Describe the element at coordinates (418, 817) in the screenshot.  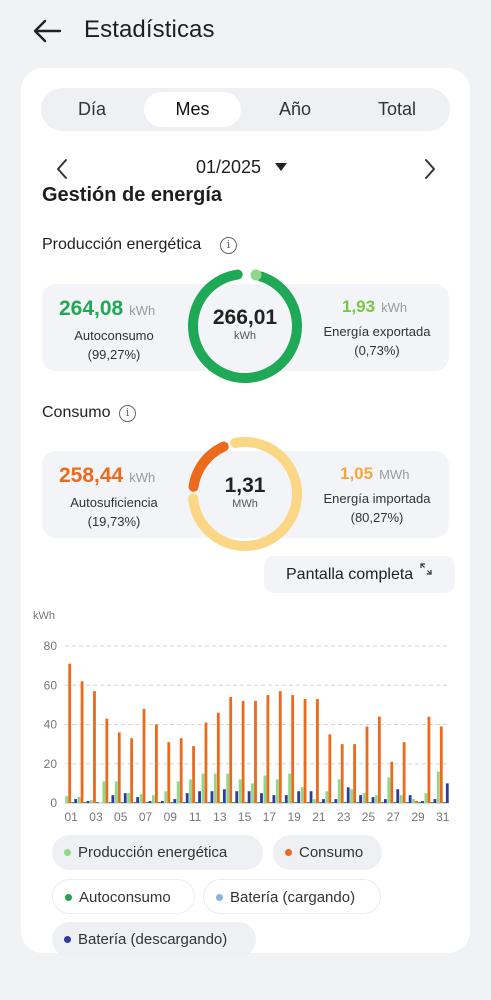
I see `x-tick-label: 29` at that location.